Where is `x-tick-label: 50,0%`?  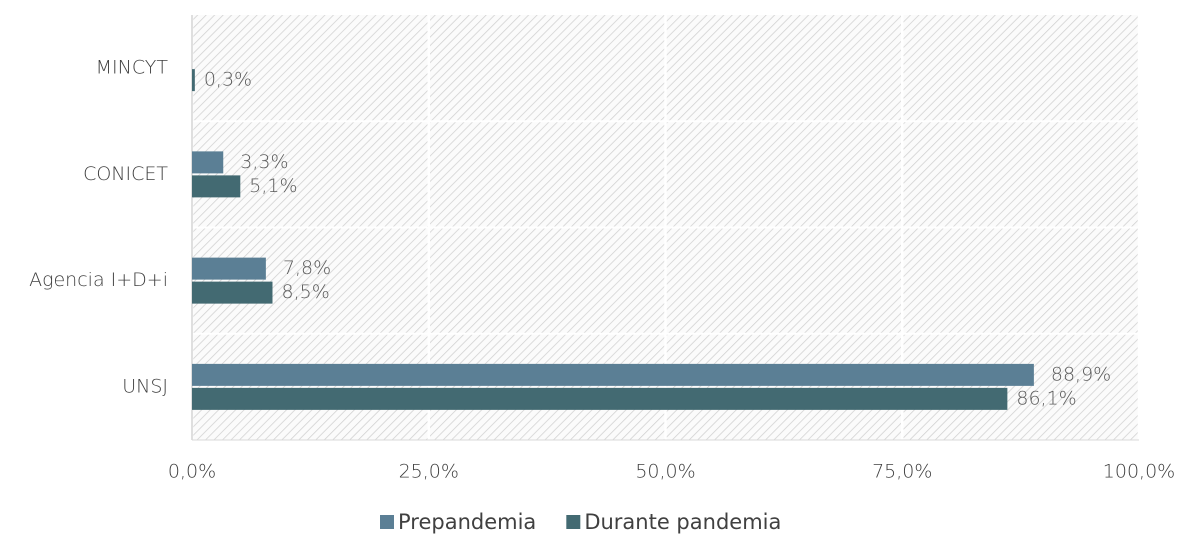 x-tick-label: 50,0% is located at coordinates (665, 472).